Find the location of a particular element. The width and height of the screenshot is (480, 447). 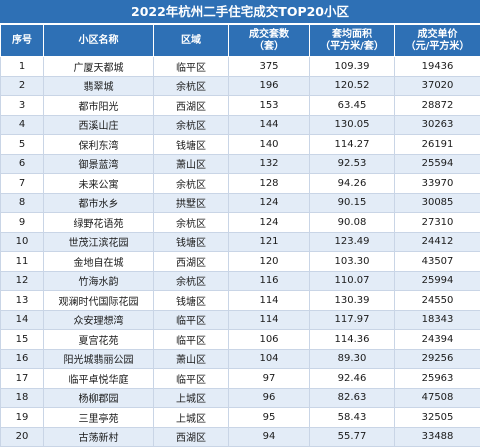

unit-price-cell: 25594 is located at coordinates (437, 164).